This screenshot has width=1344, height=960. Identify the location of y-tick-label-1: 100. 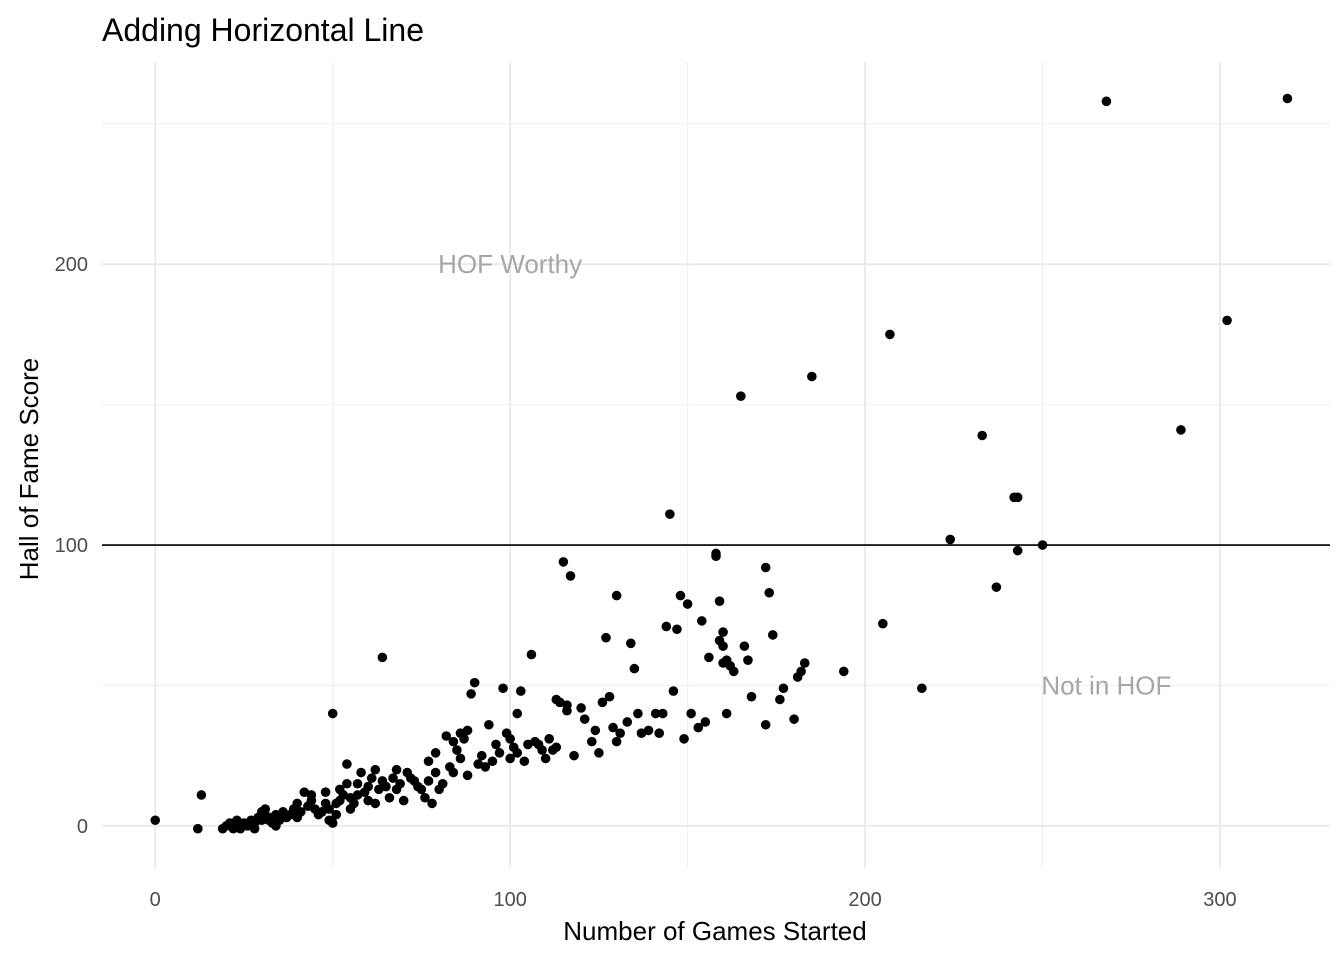
(71, 546).